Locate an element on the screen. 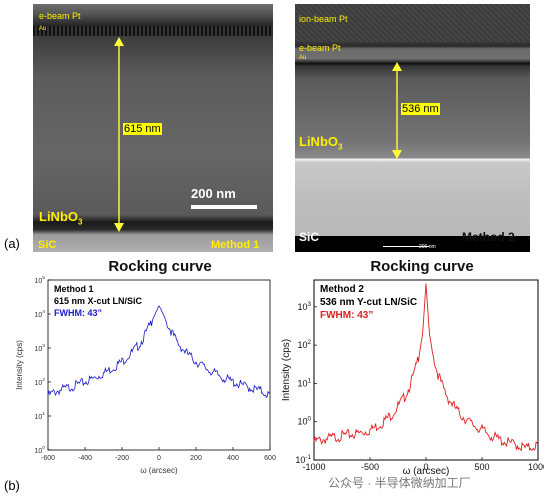  method-label: Method 1 is located at coordinates (235, 245).